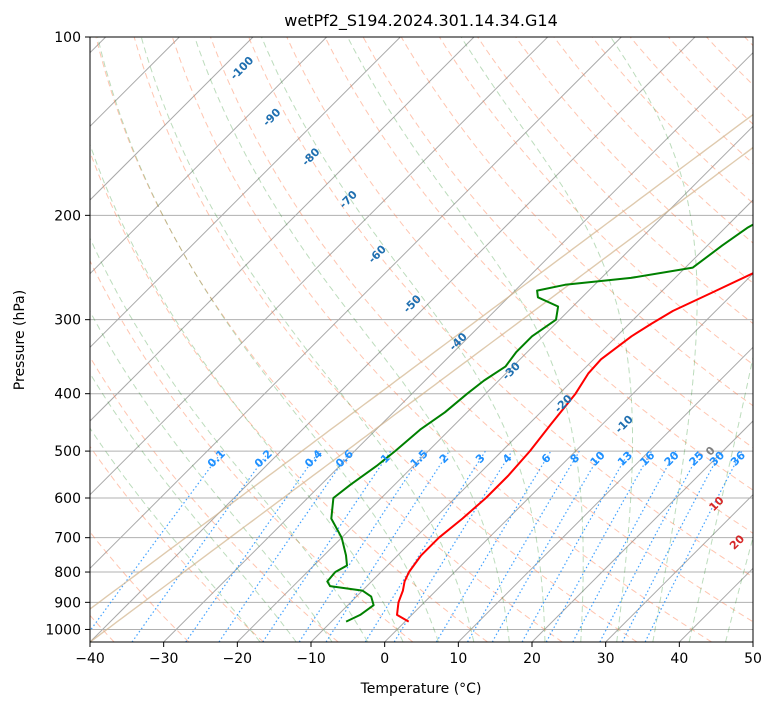 The height and width of the screenshot is (708, 775). I want to click on x-tick-label: 50, so click(753, 659).